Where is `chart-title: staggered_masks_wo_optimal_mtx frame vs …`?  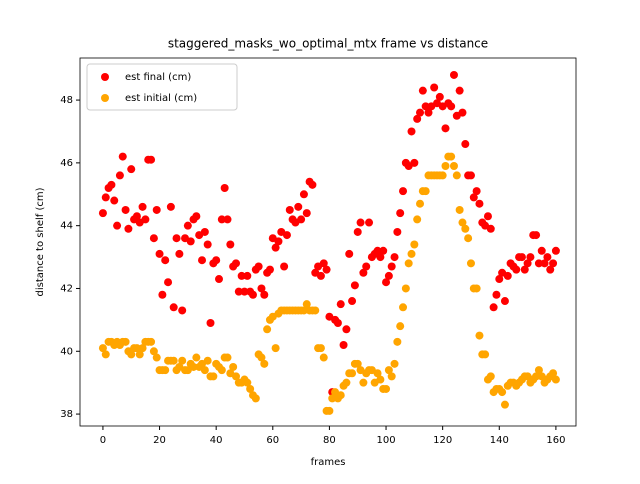 chart-title: staggered_masks_wo_optimal_mtx frame vs … is located at coordinates (328, 44).